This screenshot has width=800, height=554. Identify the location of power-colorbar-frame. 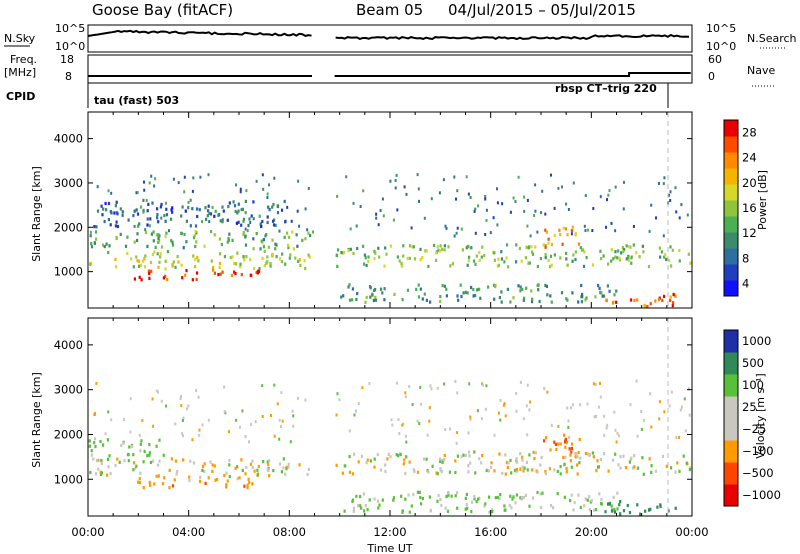
(731, 208).